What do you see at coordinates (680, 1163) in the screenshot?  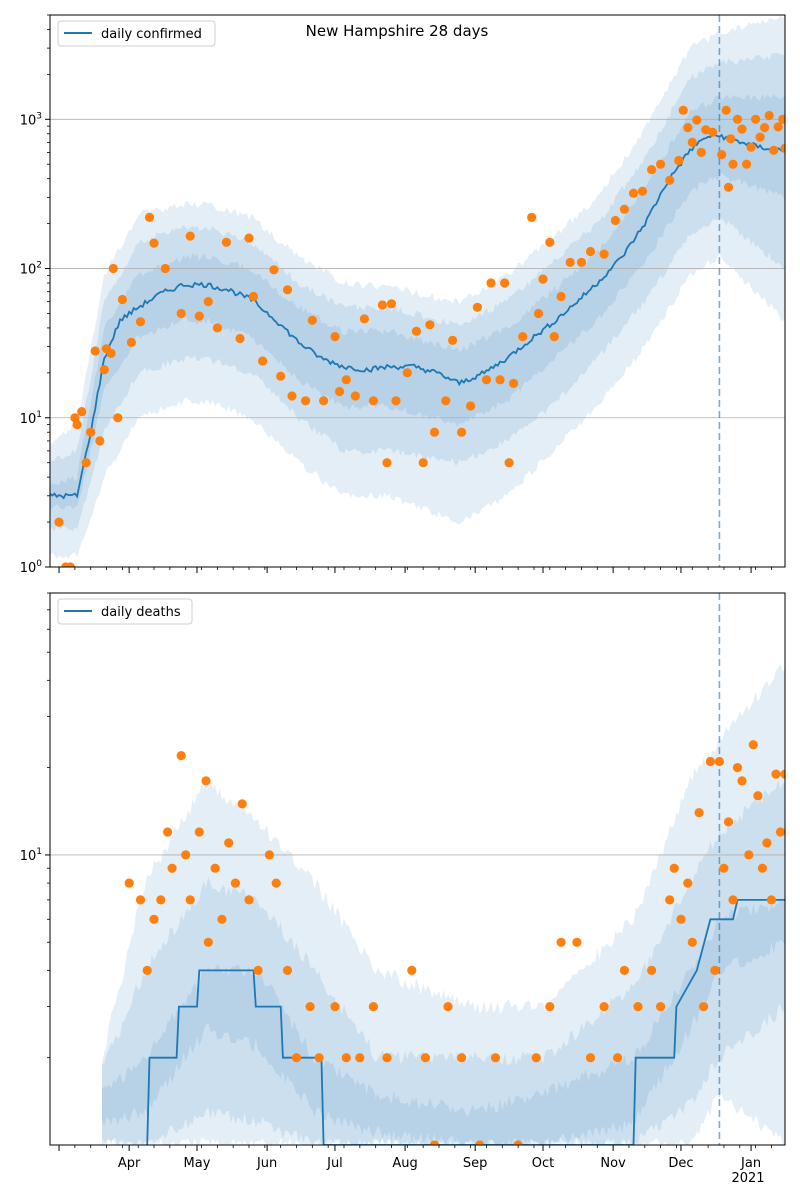 I see `month-label: Dec` at bounding box center [680, 1163].